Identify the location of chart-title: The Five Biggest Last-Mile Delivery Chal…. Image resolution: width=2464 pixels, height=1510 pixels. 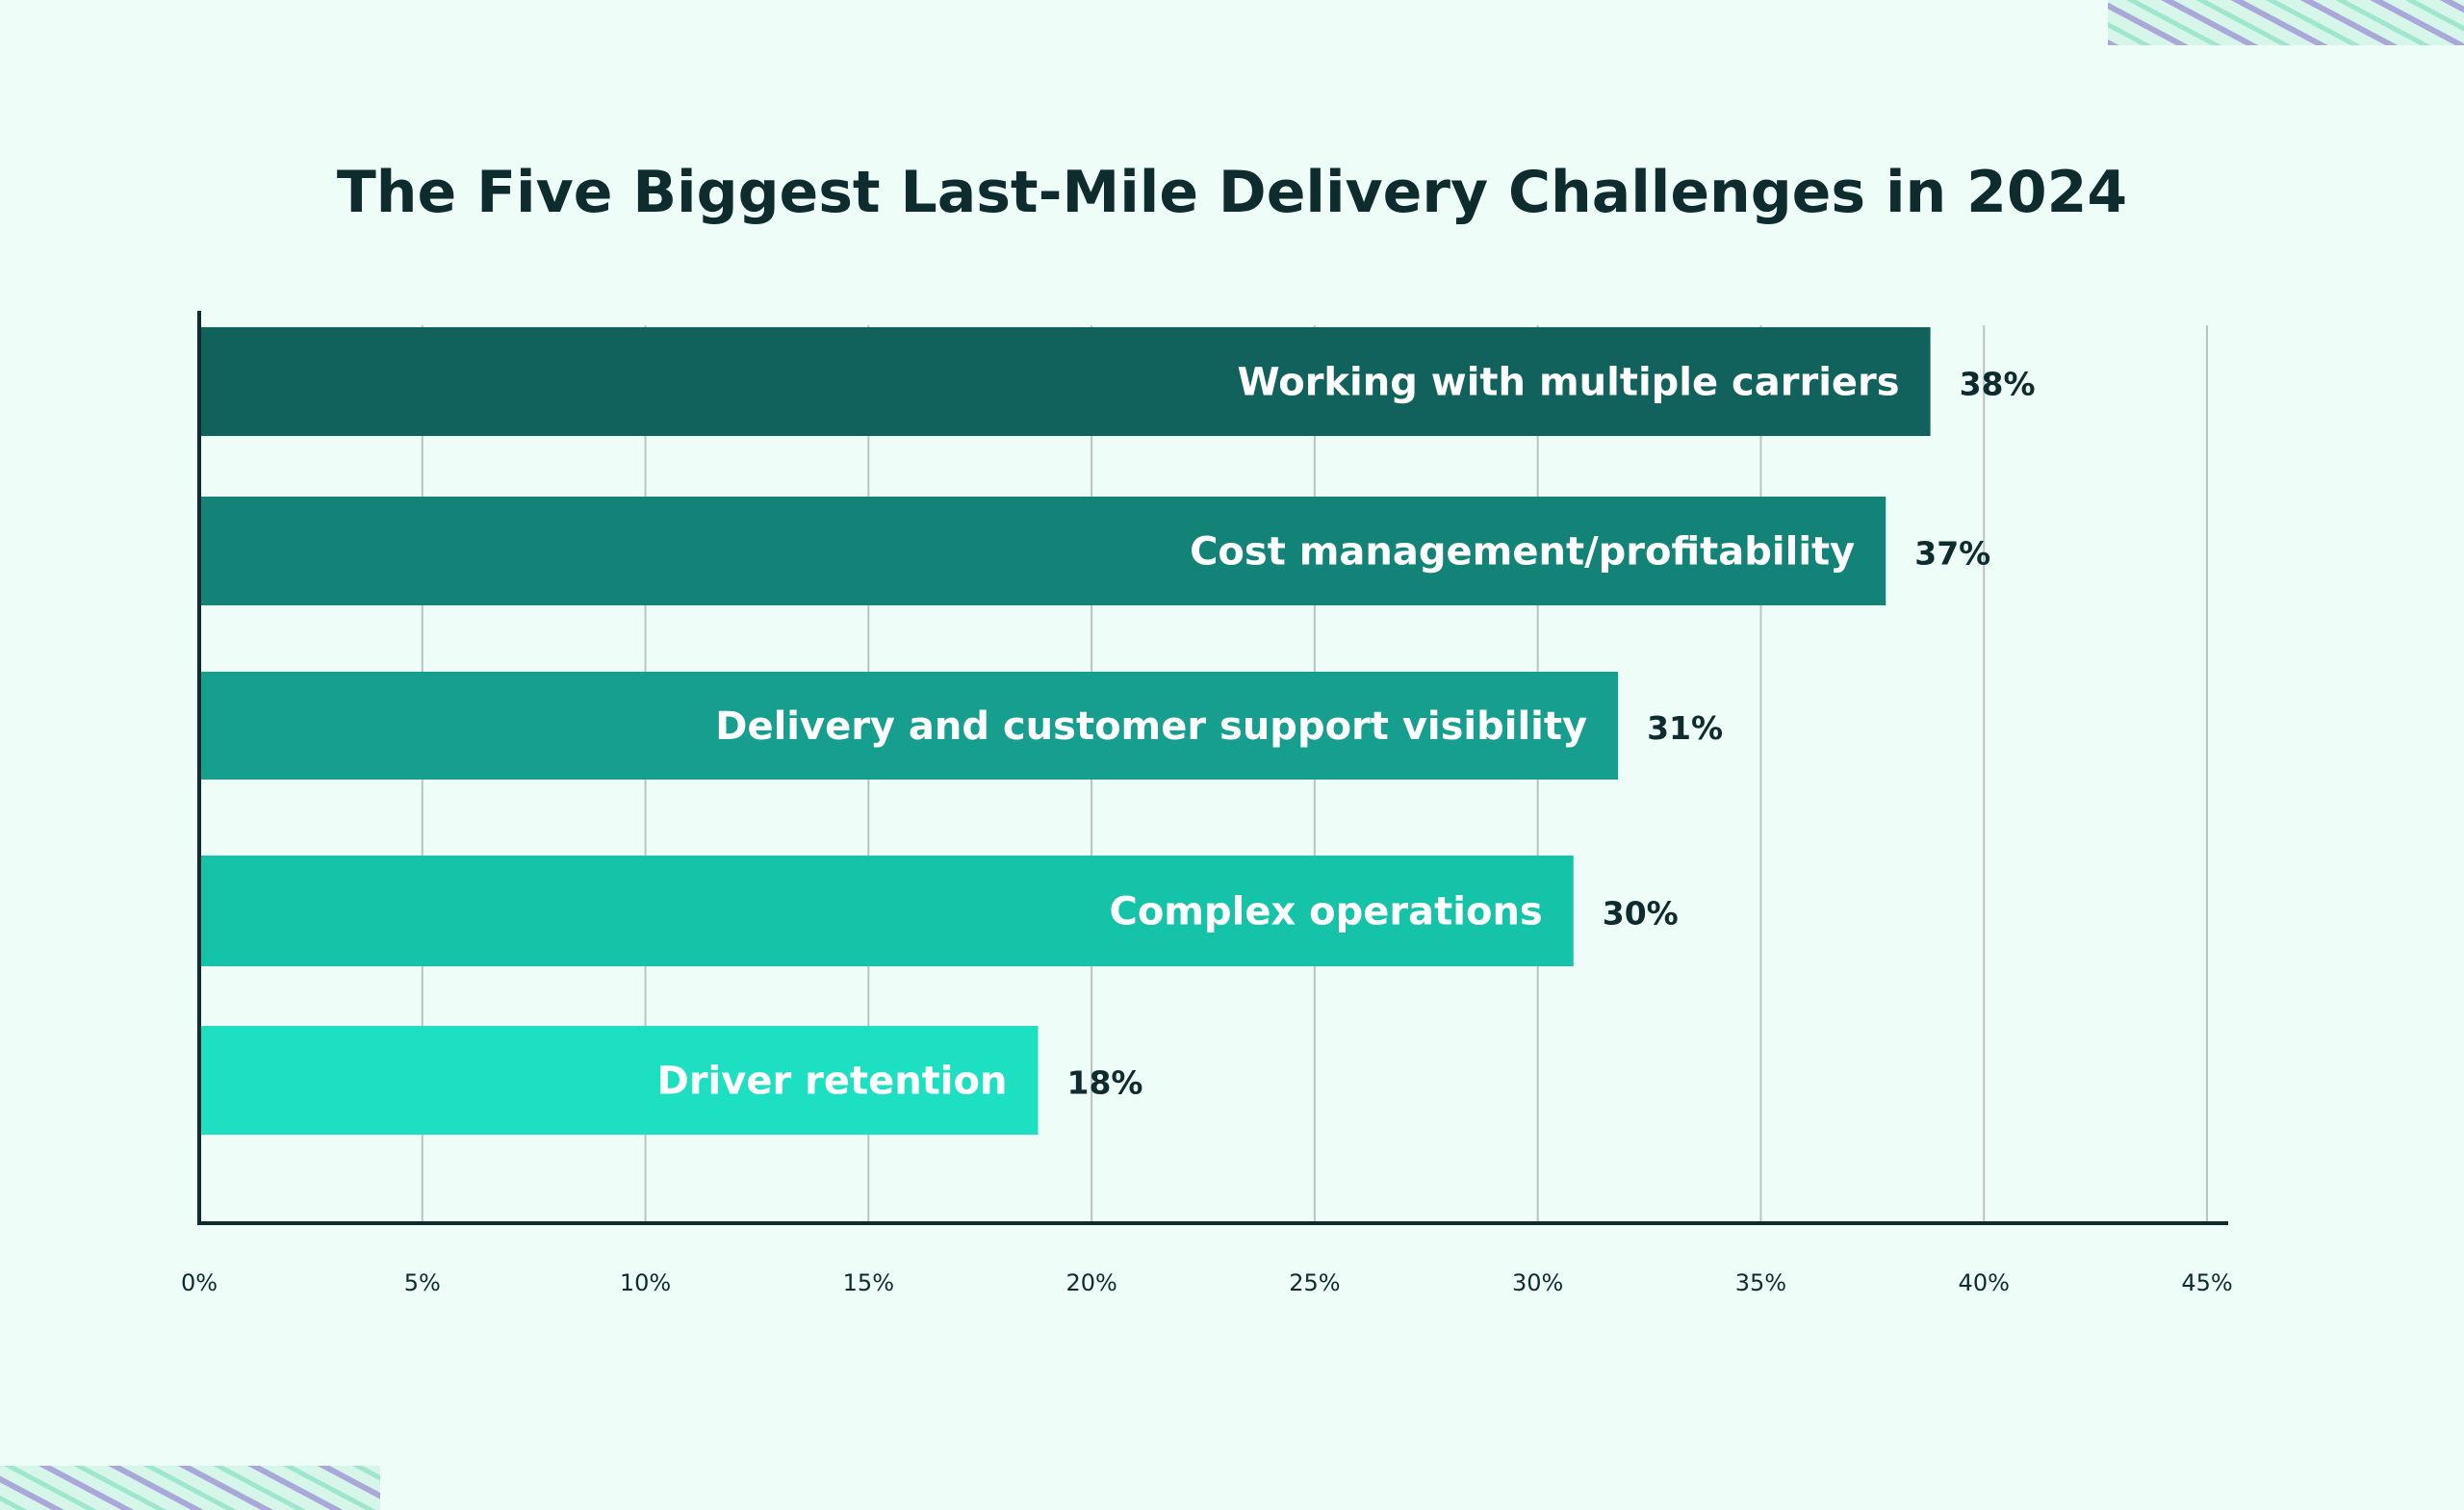
(1232, 192).